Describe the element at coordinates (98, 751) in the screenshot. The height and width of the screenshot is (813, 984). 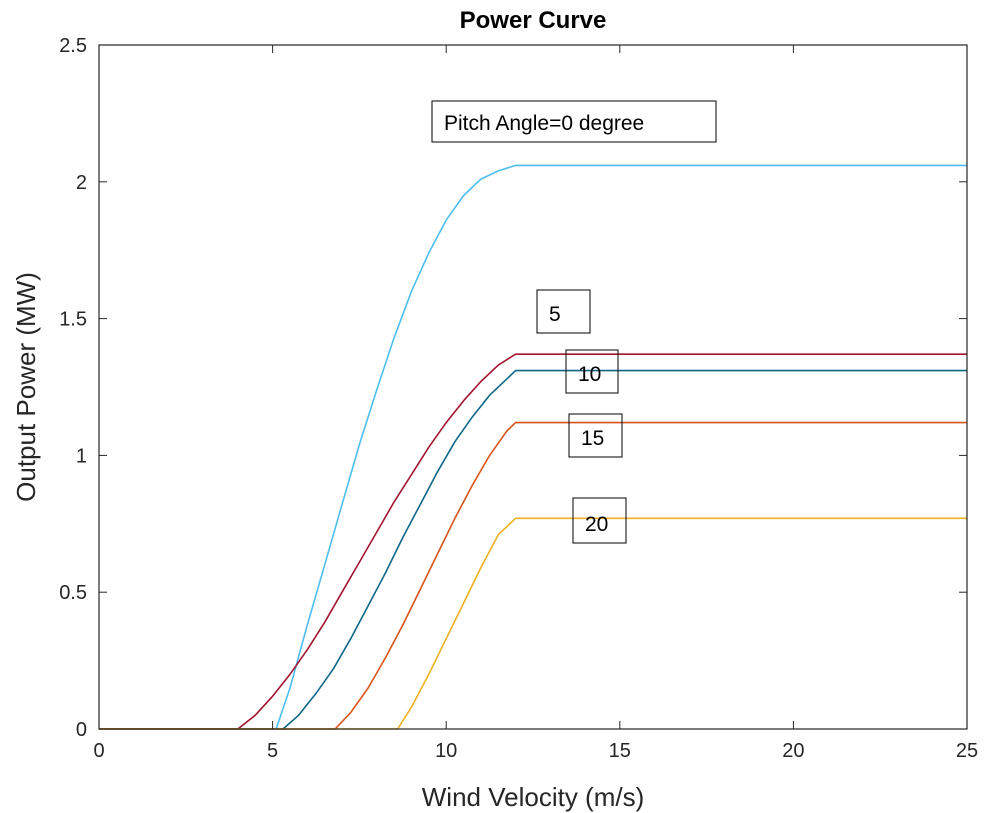
I see `x-tick-label: 0` at that location.